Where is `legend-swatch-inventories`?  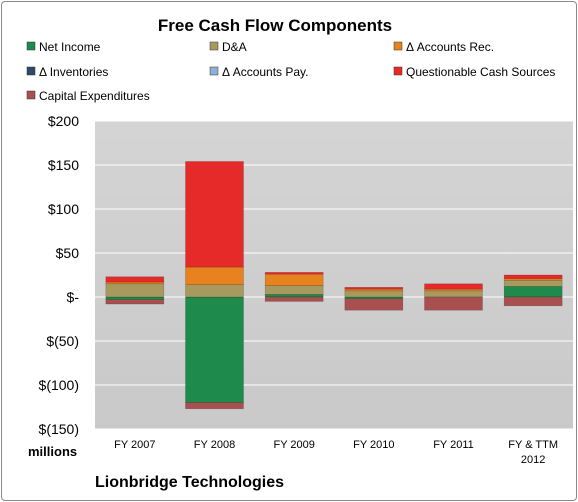
legend-swatch-inventories is located at coordinates (31, 71).